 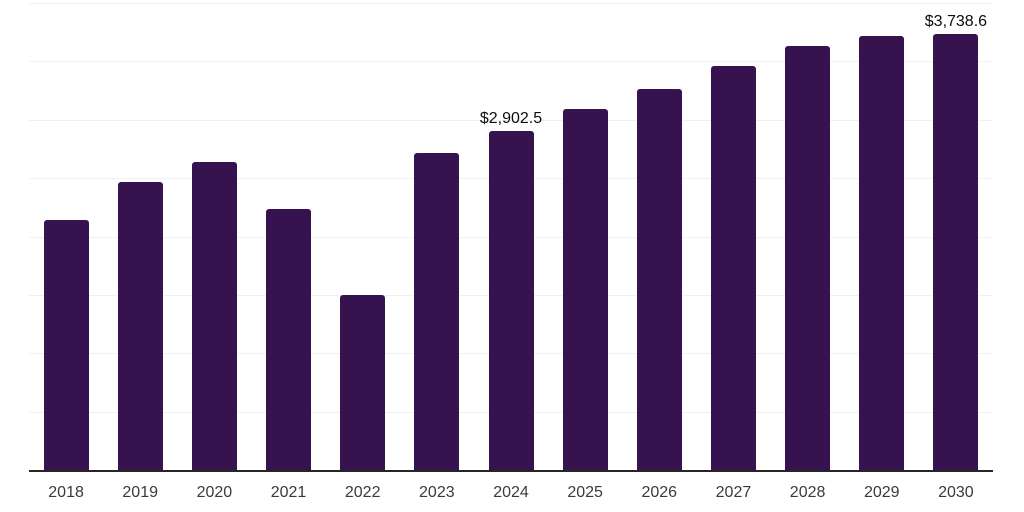 I want to click on data-label-2030: $3,738.6, so click(x=956, y=21).